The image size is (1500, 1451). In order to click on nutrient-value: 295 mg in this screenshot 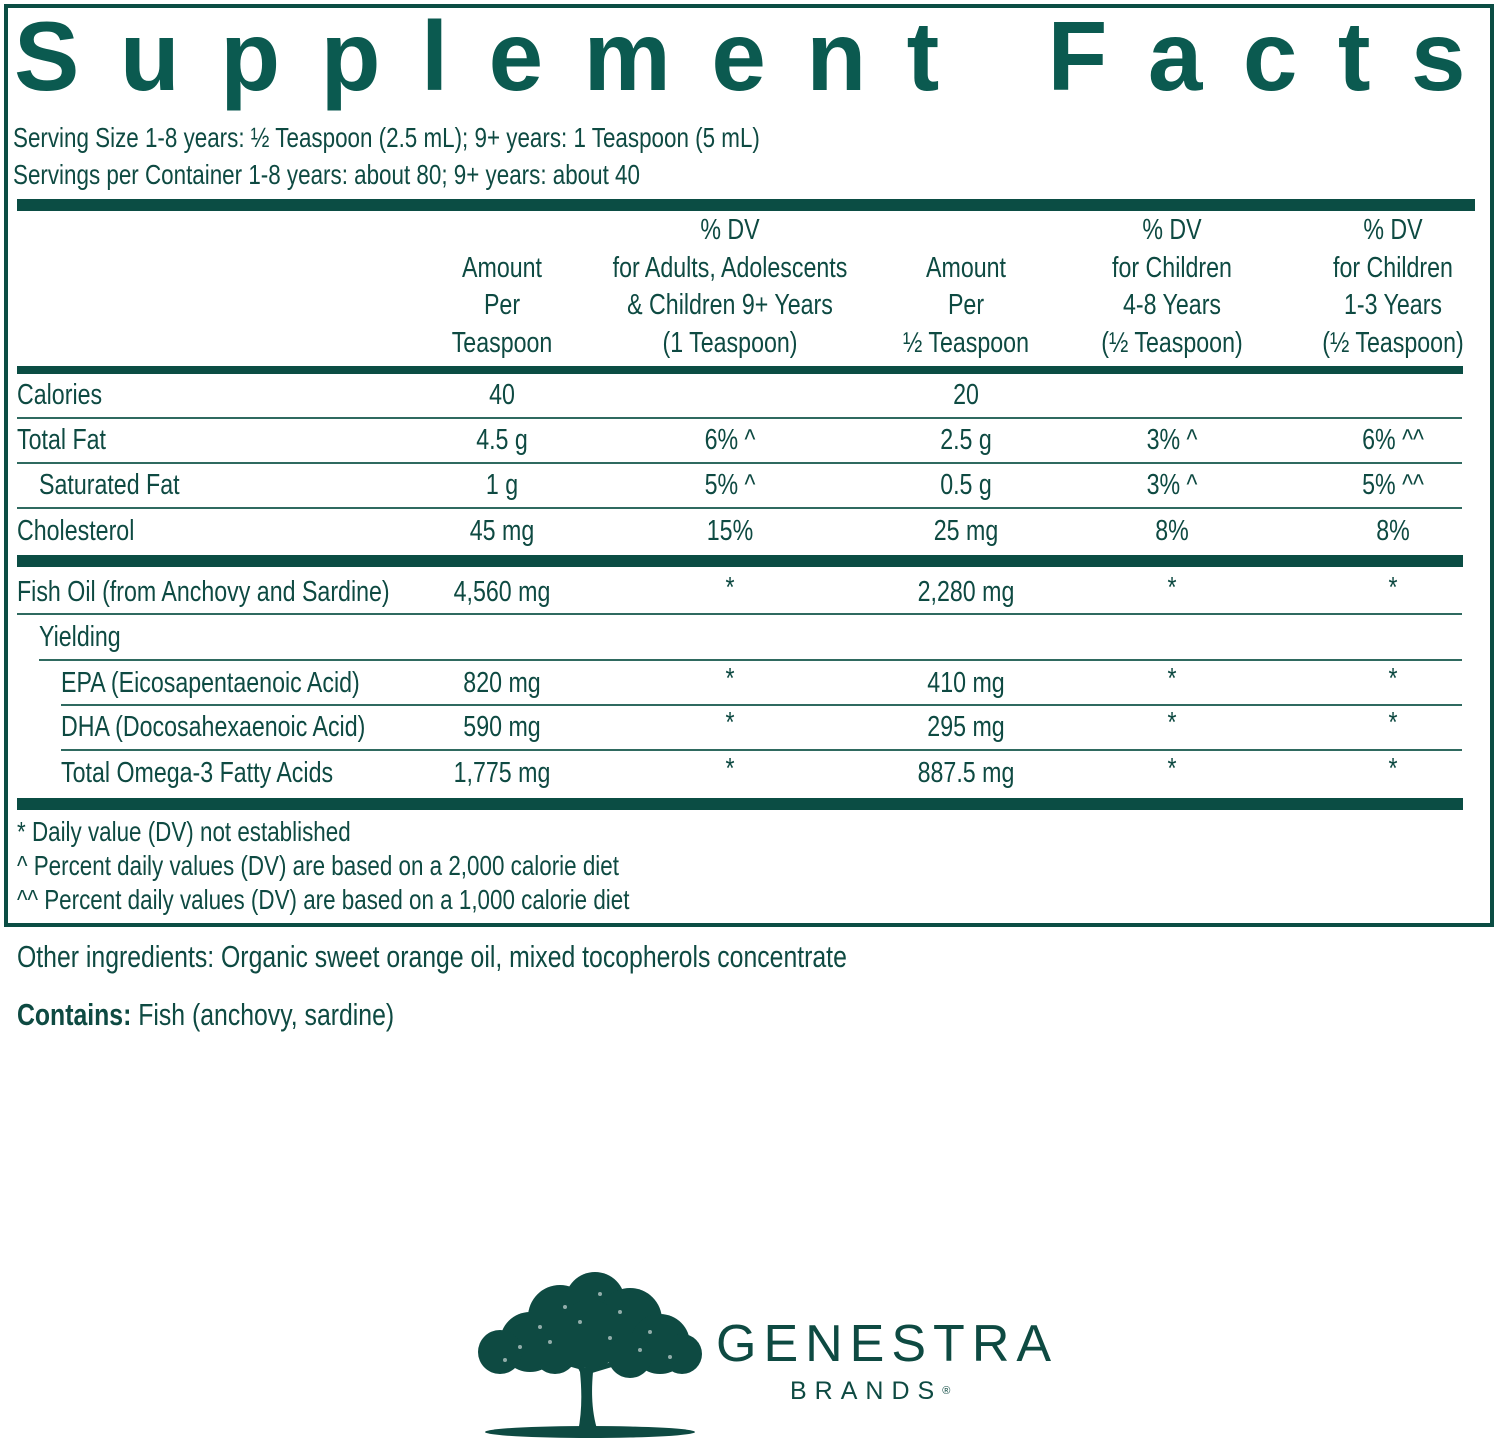, I will do `click(966, 727)`.